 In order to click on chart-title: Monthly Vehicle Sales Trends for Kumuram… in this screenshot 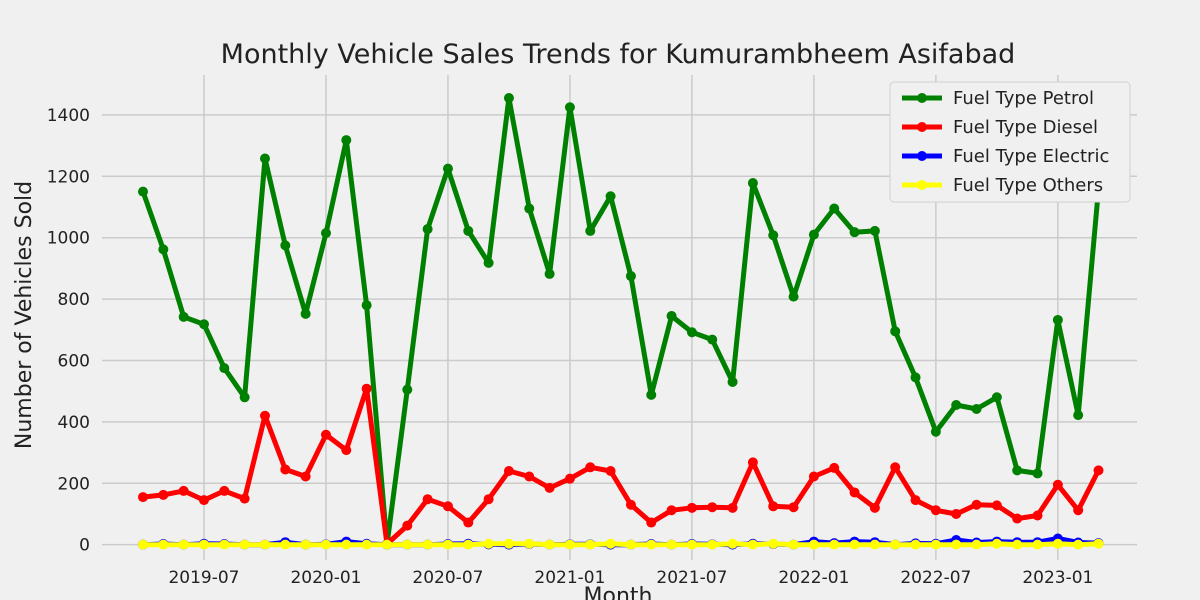, I will do `click(618, 54)`.